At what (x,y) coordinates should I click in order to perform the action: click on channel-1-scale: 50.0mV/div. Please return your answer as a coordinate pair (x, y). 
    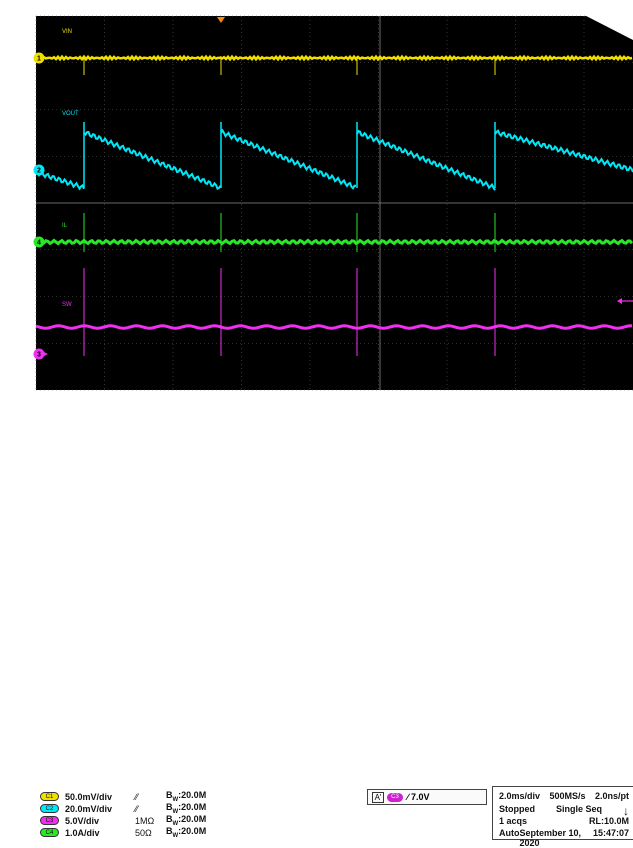
    Looking at the image, I should click on (89, 796).